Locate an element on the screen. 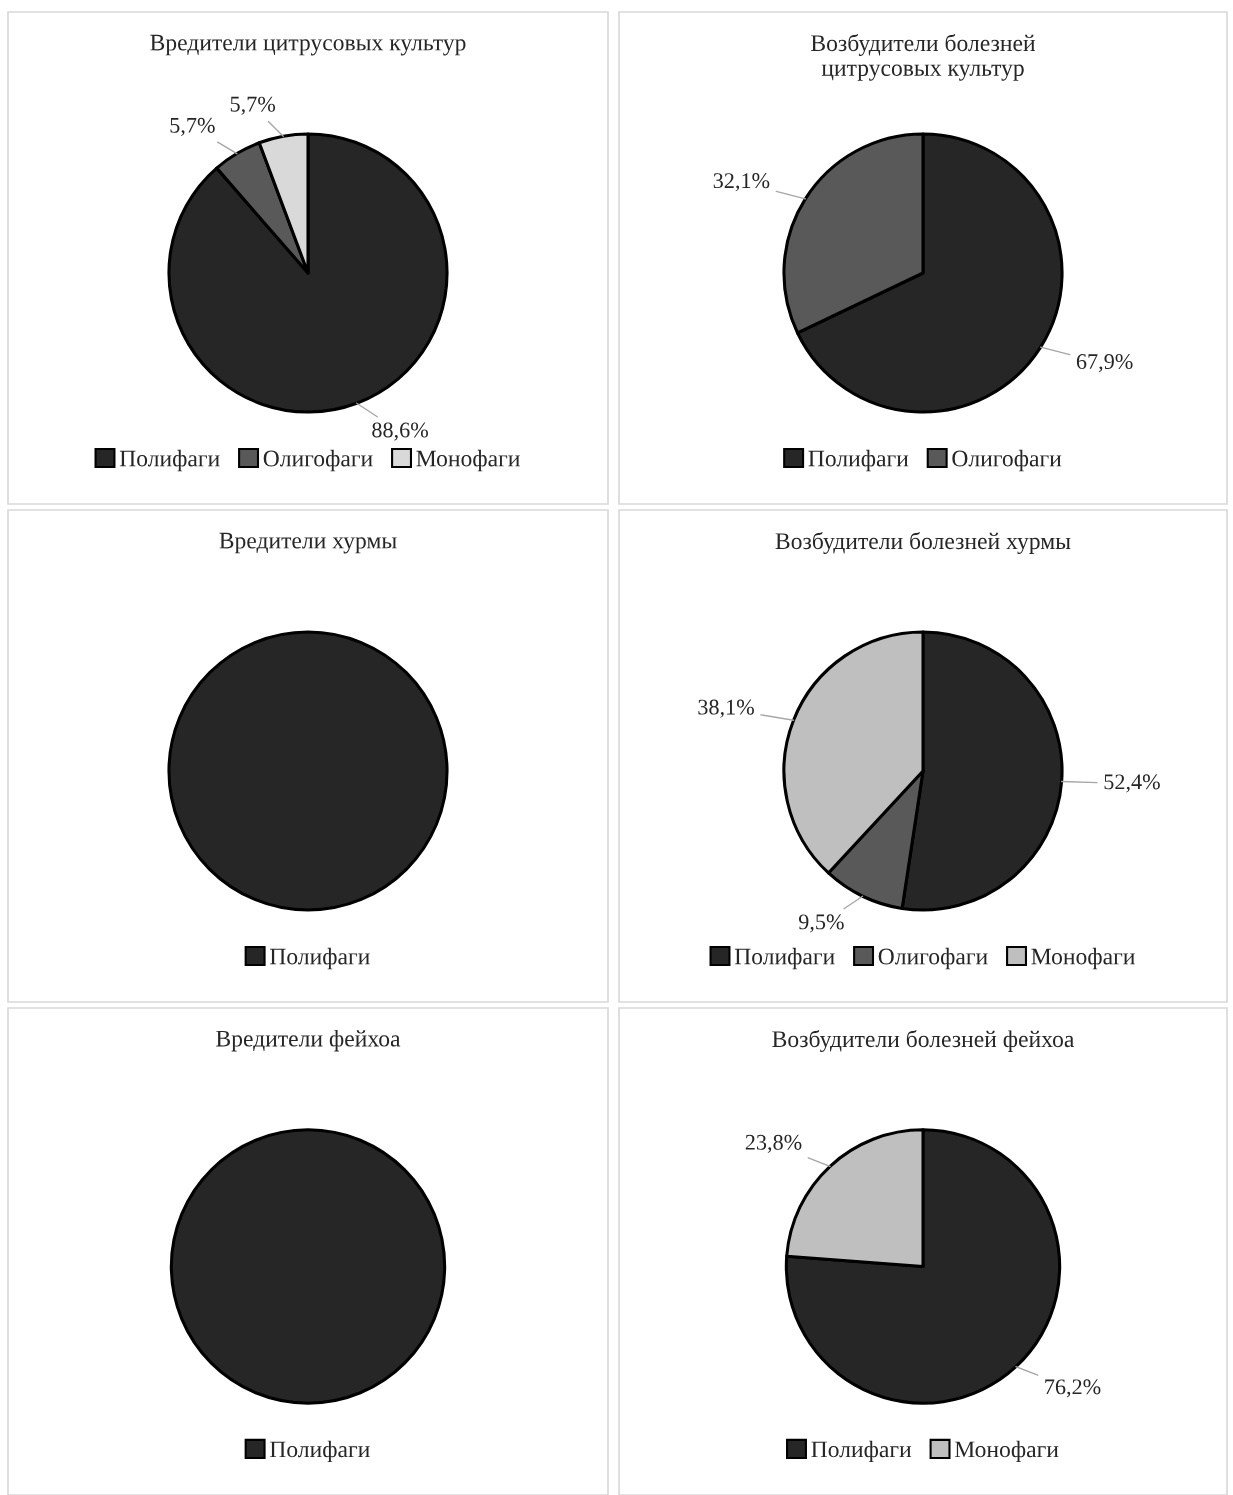  data-label: 9,5% is located at coordinates (821, 923).